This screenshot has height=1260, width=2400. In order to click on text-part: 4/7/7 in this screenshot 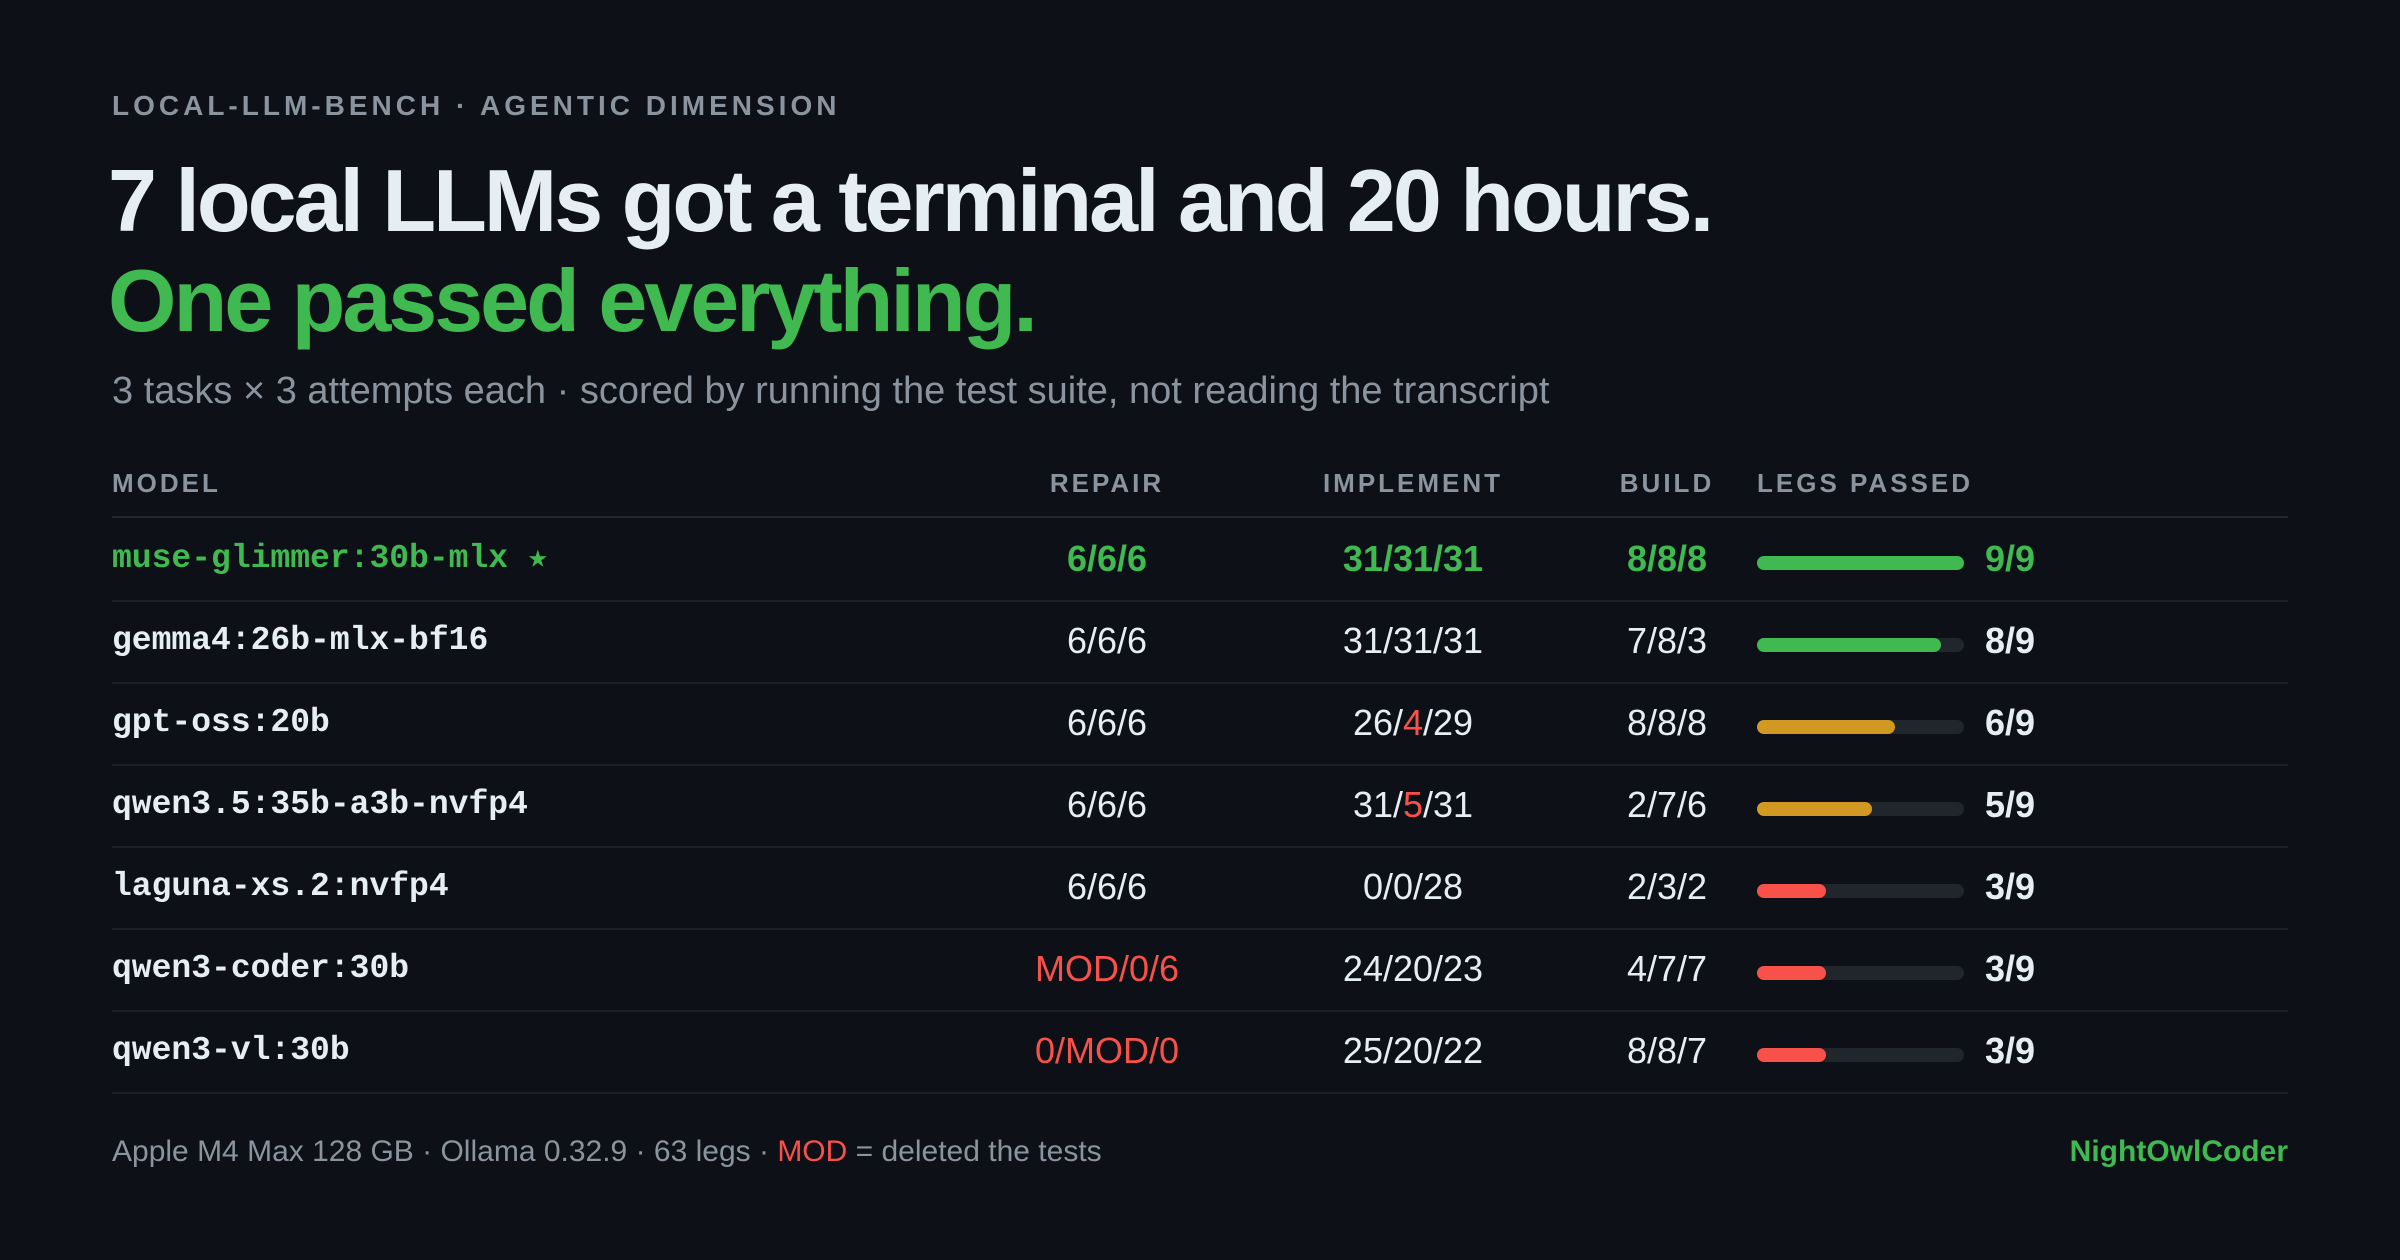, I will do `click(1667, 968)`.